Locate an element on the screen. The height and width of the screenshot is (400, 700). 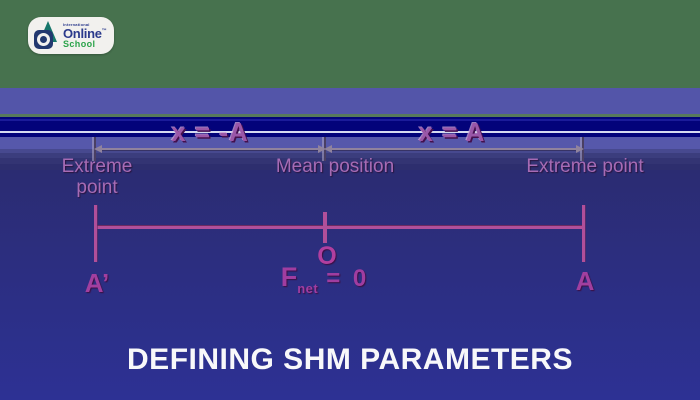
right-end-label: A is located at coordinates (585, 281).